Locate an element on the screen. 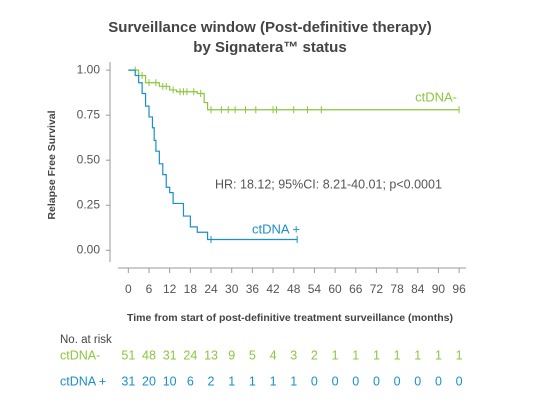 The width and height of the screenshot is (537, 416). y-axis-label: Relapse Free Survival is located at coordinates (52, 164).